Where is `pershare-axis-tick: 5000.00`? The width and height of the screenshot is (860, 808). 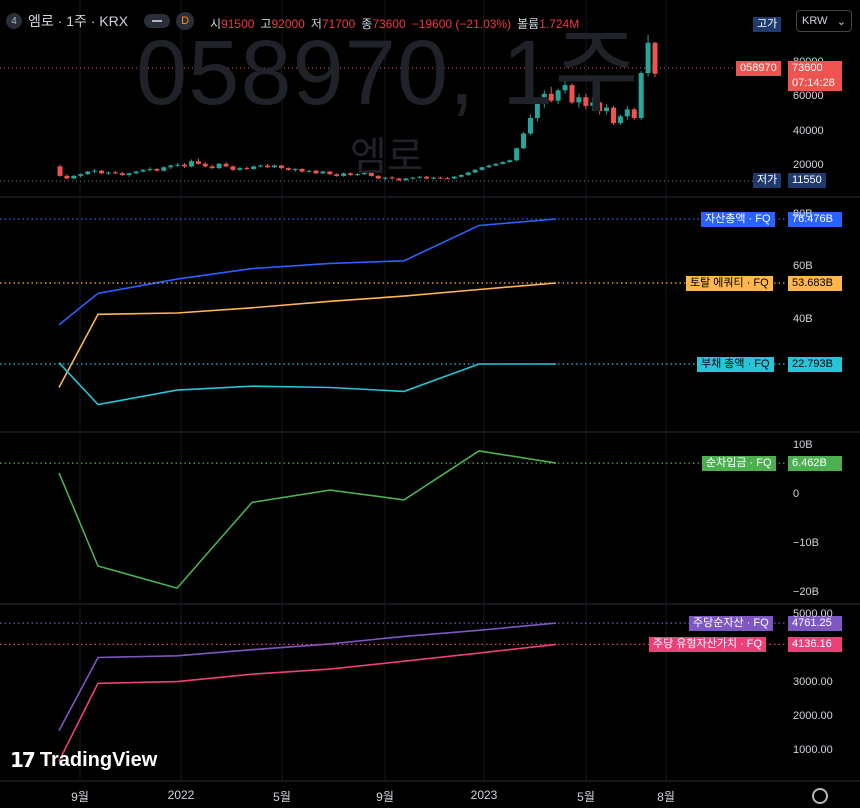
pershare-axis-tick: 5000.00 is located at coordinates (813, 614).